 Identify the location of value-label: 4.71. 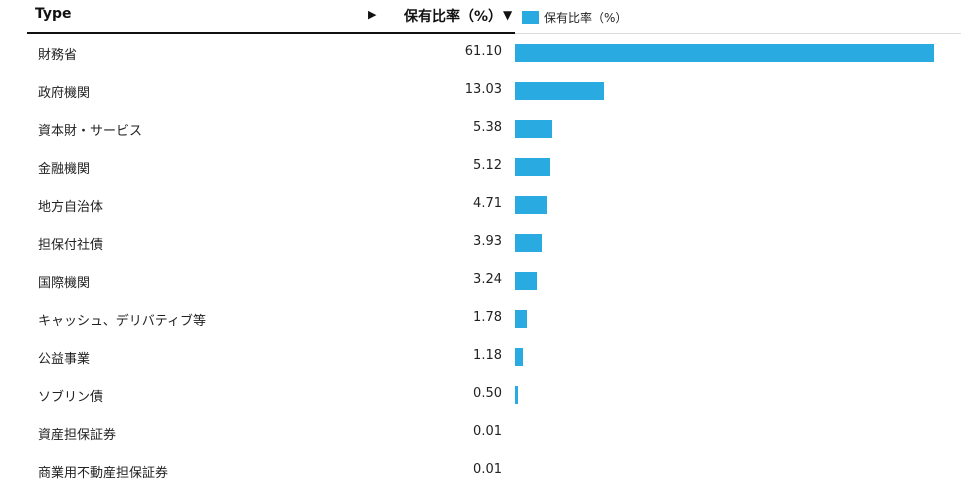
(487, 203).